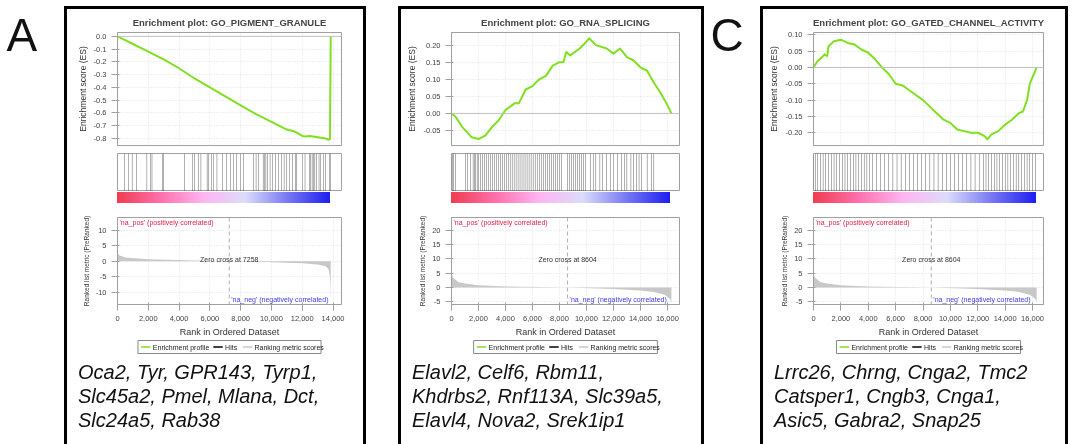 The height and width of the screenshot is (444, 1092). Describe the element at coordinates (229, 22) in the screenshot. I see `chart-title: Enrichment plot: GO_PIGMENT_GRANULE` at that location.